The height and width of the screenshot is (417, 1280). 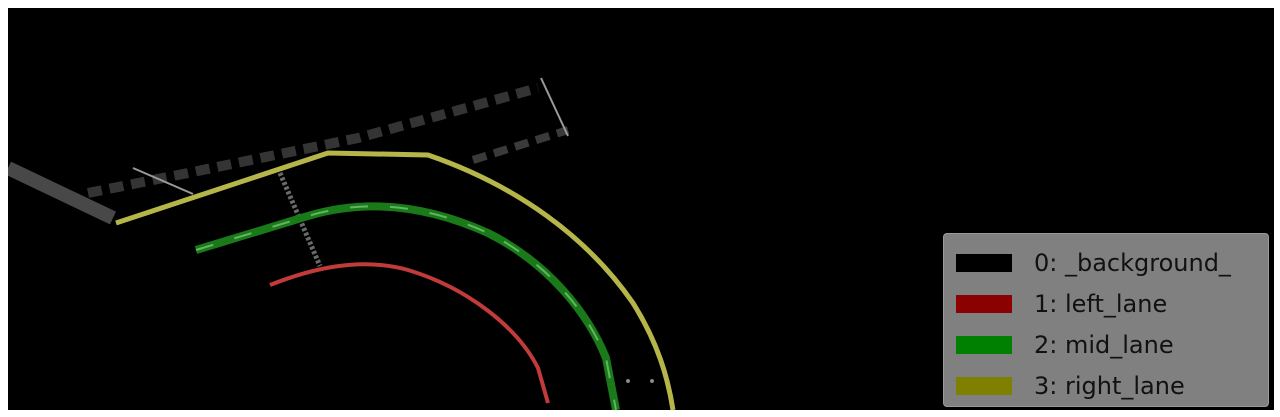 What do you see at coordinates (554, 107) in the screenshot?
I see `pole-line` at bounding box center [554, 107].